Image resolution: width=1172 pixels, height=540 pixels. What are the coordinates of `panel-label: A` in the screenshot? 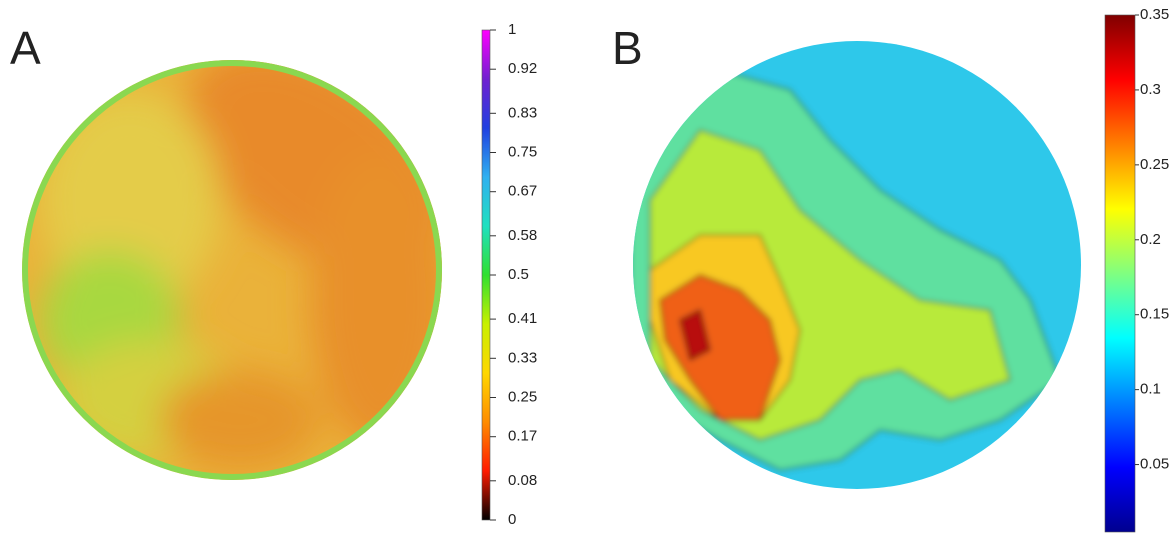 It's located at (25, 48).